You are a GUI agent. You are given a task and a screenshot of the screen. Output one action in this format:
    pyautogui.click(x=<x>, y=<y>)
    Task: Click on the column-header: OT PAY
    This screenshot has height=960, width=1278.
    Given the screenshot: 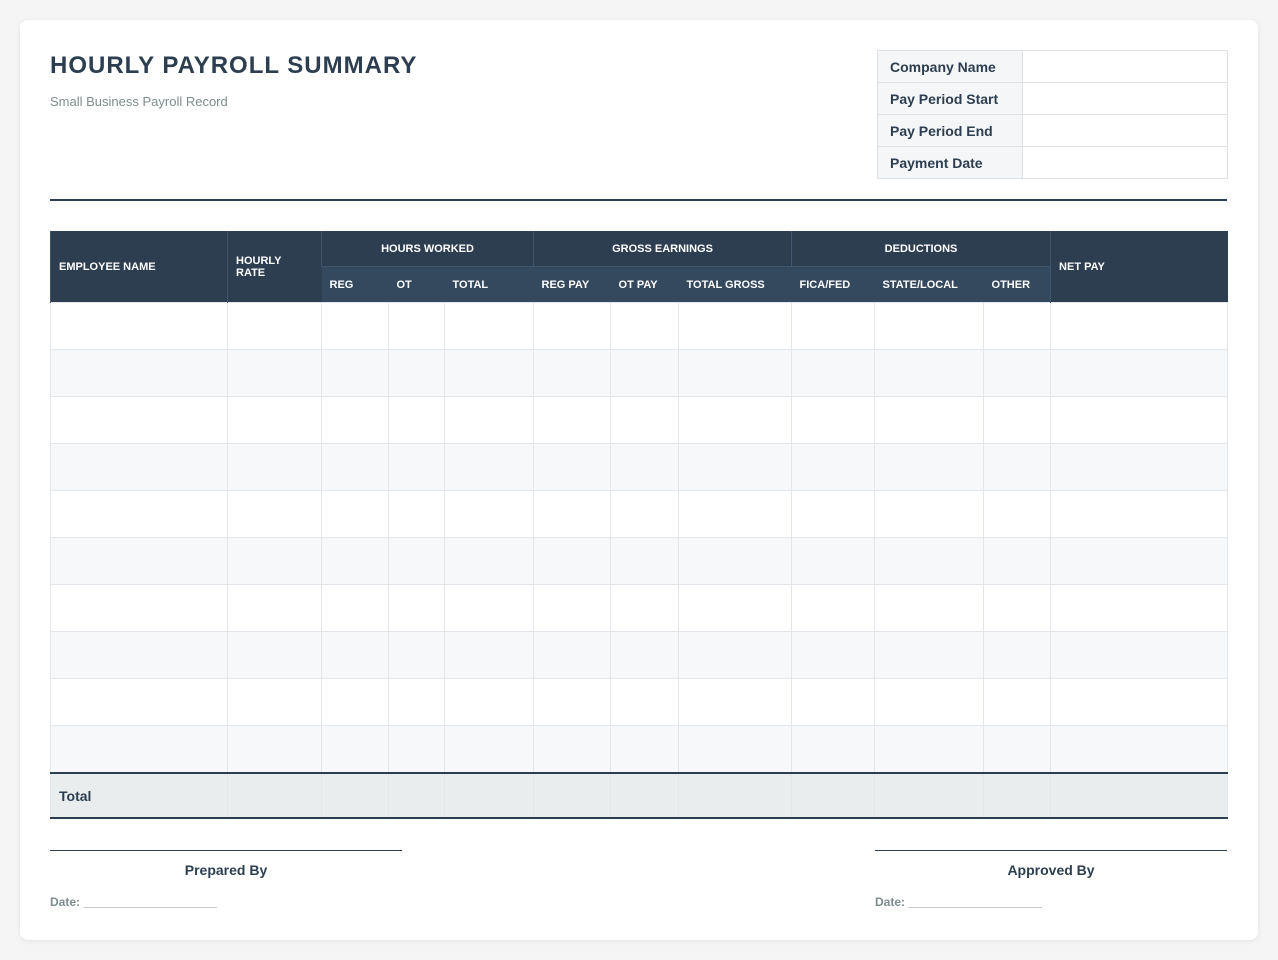 What is the action you would take?
    pyautogui.click(x=644, y=284)
    